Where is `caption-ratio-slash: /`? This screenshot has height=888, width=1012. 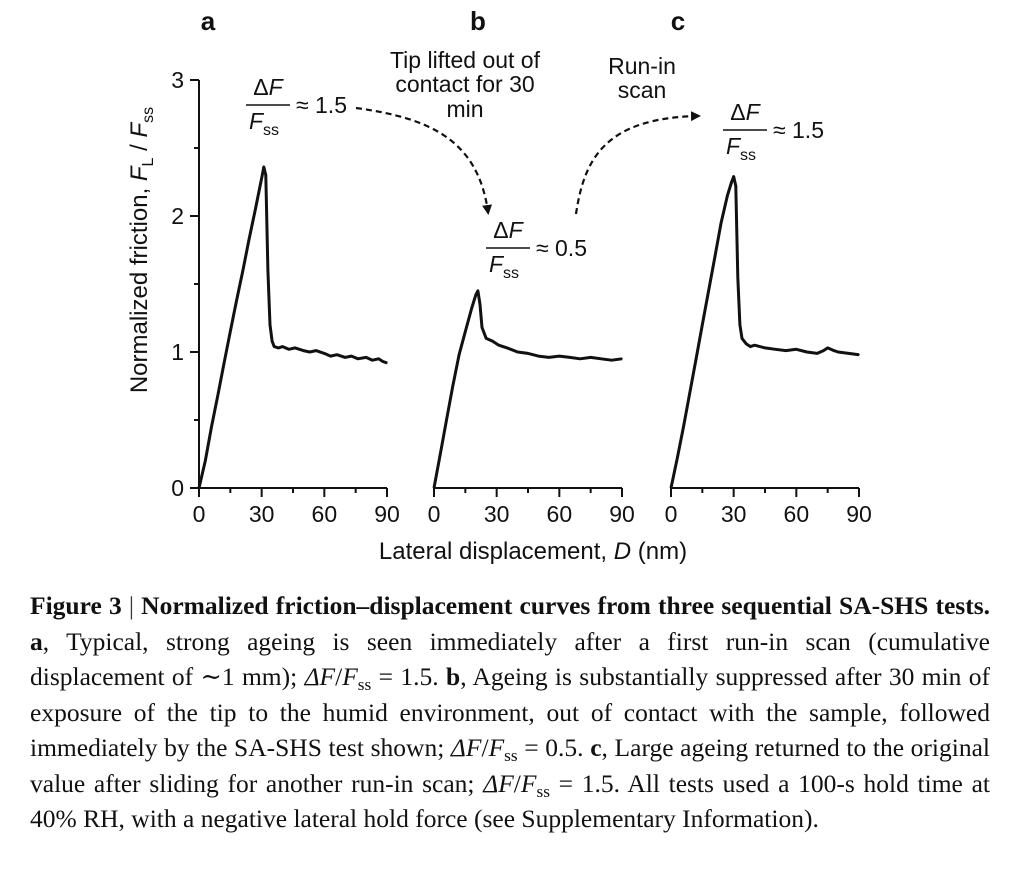
caption-ratio-slash: / is located at coordinates (517, 783).